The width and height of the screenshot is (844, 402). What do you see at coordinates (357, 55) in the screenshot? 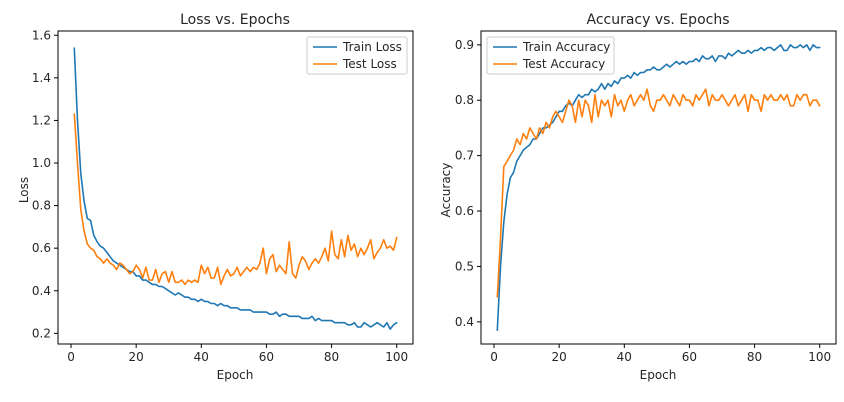
I see `loss-legend: Train Loss Test Loss` at bounding box center [357, 55].